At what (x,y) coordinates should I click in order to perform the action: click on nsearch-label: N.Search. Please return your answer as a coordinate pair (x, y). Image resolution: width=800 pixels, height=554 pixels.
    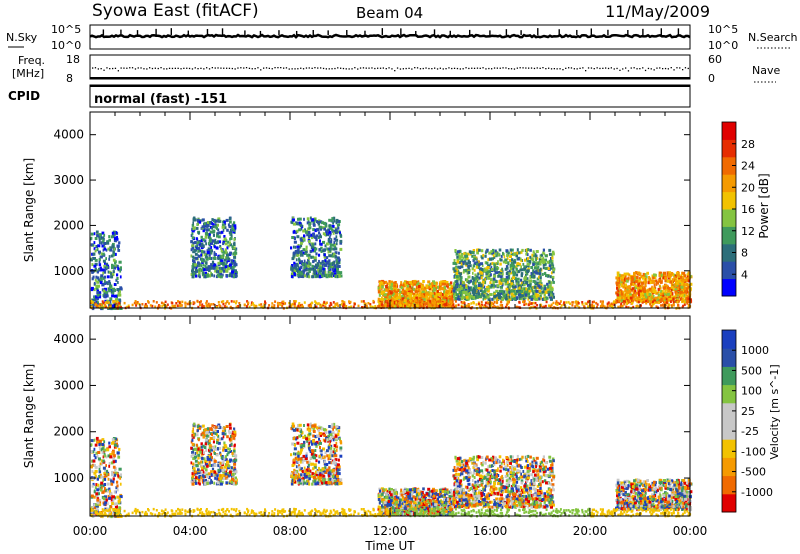
    Looking at the image, I should click on (773, 37).